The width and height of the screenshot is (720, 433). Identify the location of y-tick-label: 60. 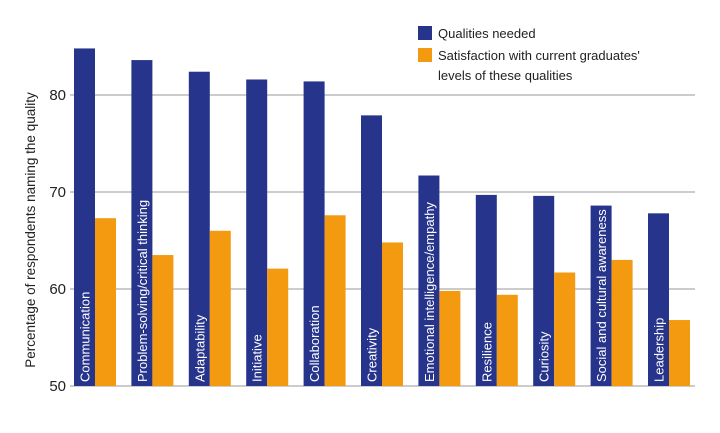
(57, 289).